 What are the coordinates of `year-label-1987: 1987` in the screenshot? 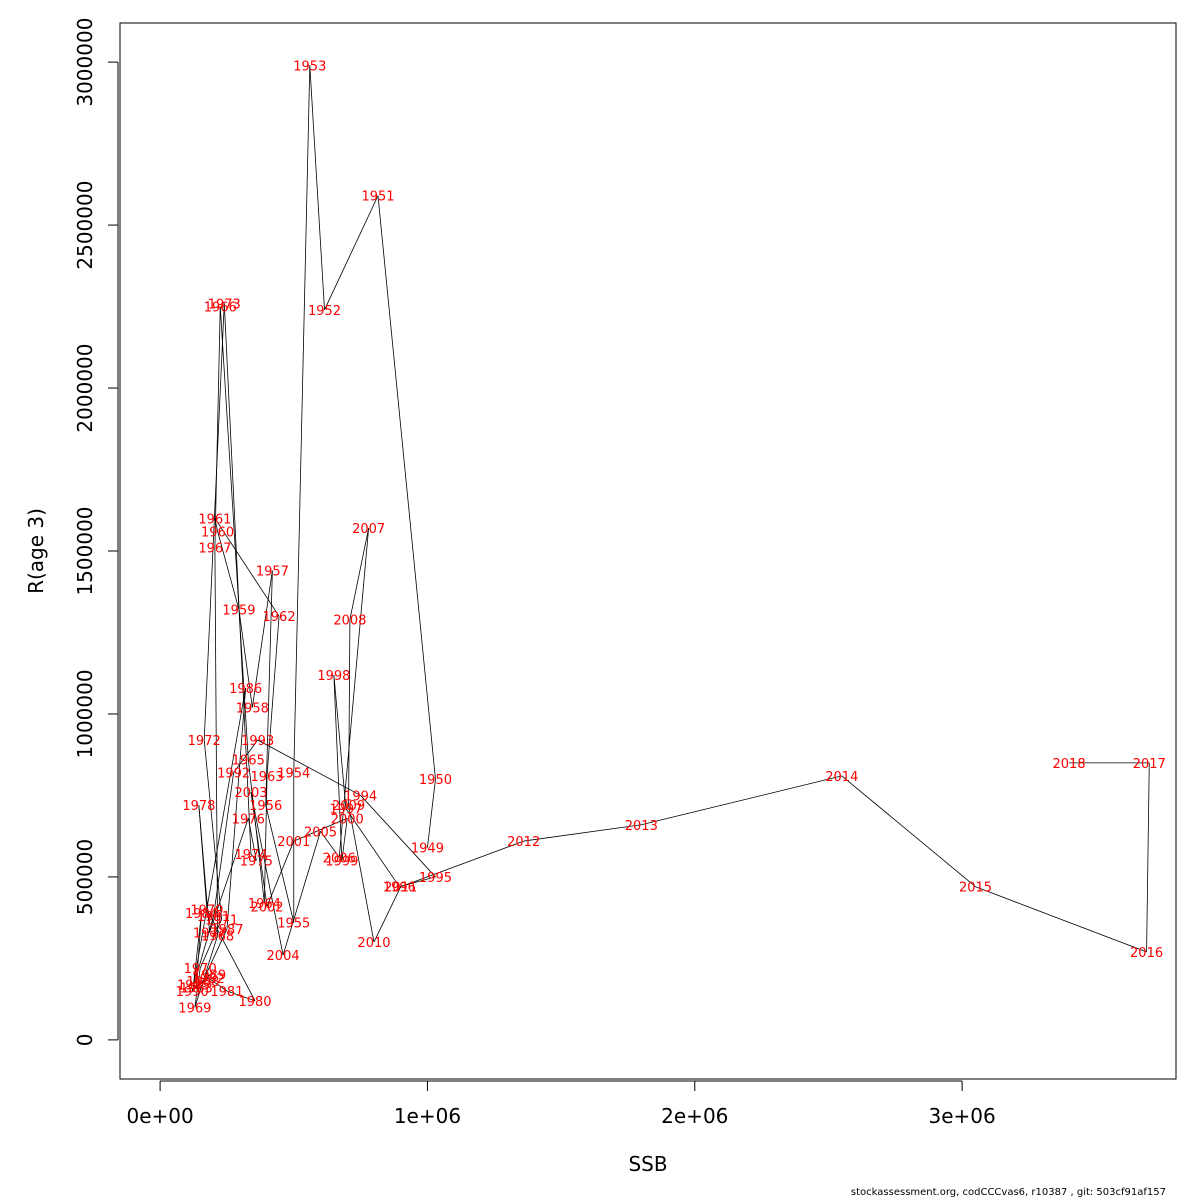 It's located at (226, 930).